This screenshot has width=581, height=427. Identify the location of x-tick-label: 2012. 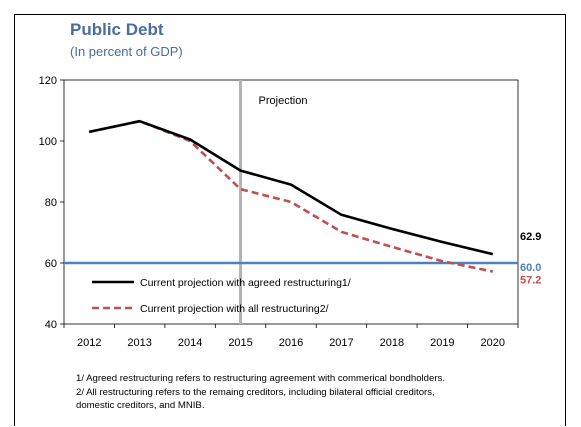
(89, 343).